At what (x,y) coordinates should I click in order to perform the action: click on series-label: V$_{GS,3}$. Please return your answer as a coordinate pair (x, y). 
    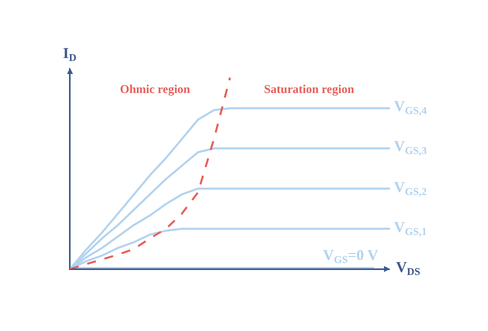
    Looking at the image, I should click on (410, 148).